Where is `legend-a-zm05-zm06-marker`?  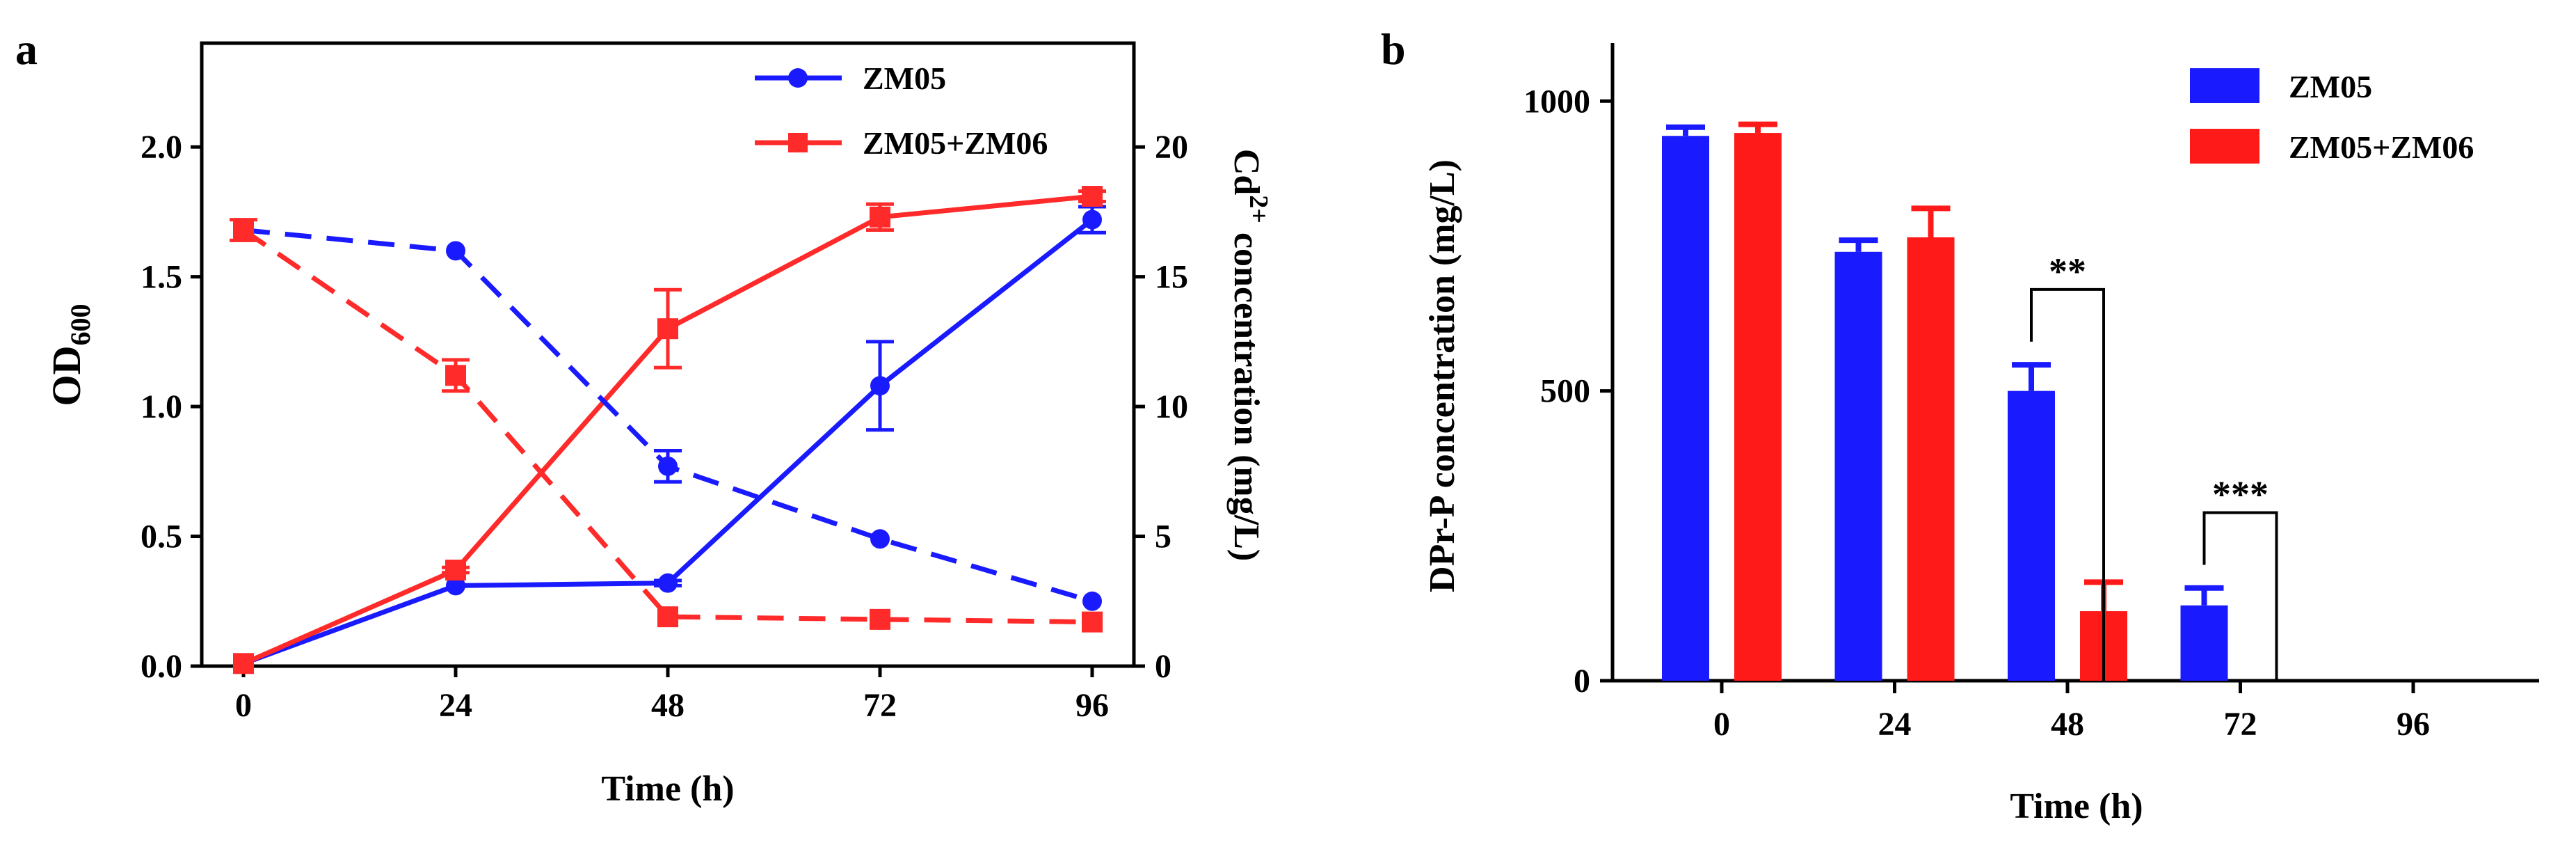
legend-a-zm05-zm06-marker is located at coordinates (798, 142).